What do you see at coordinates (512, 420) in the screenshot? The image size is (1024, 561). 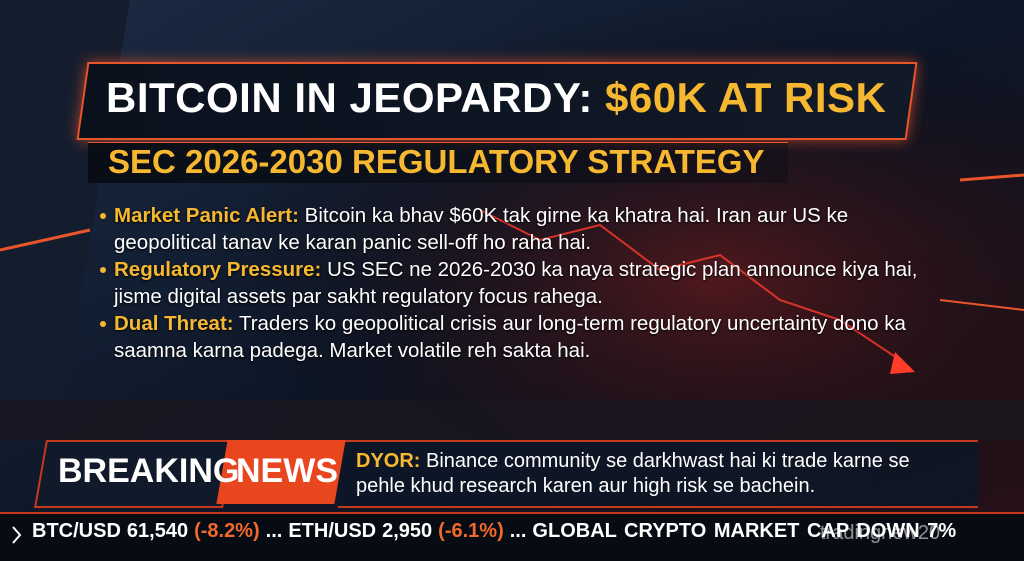 I see `desk` at bounding box center [512, 420].